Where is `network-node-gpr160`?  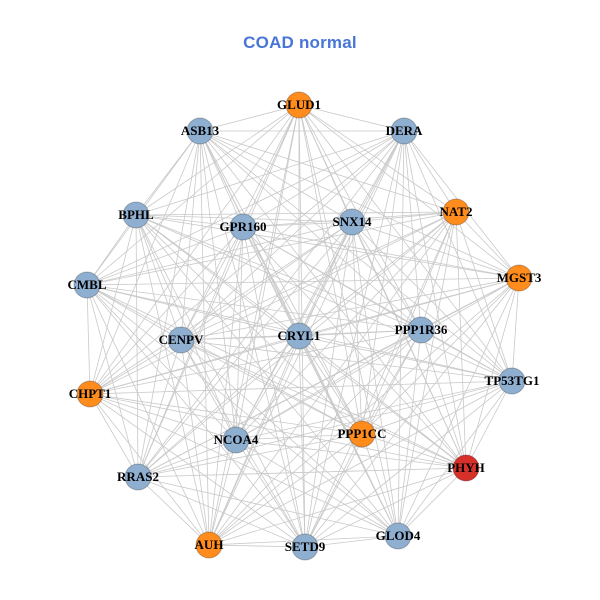
network-node-gpr160 is located at coordinates (243, 227).